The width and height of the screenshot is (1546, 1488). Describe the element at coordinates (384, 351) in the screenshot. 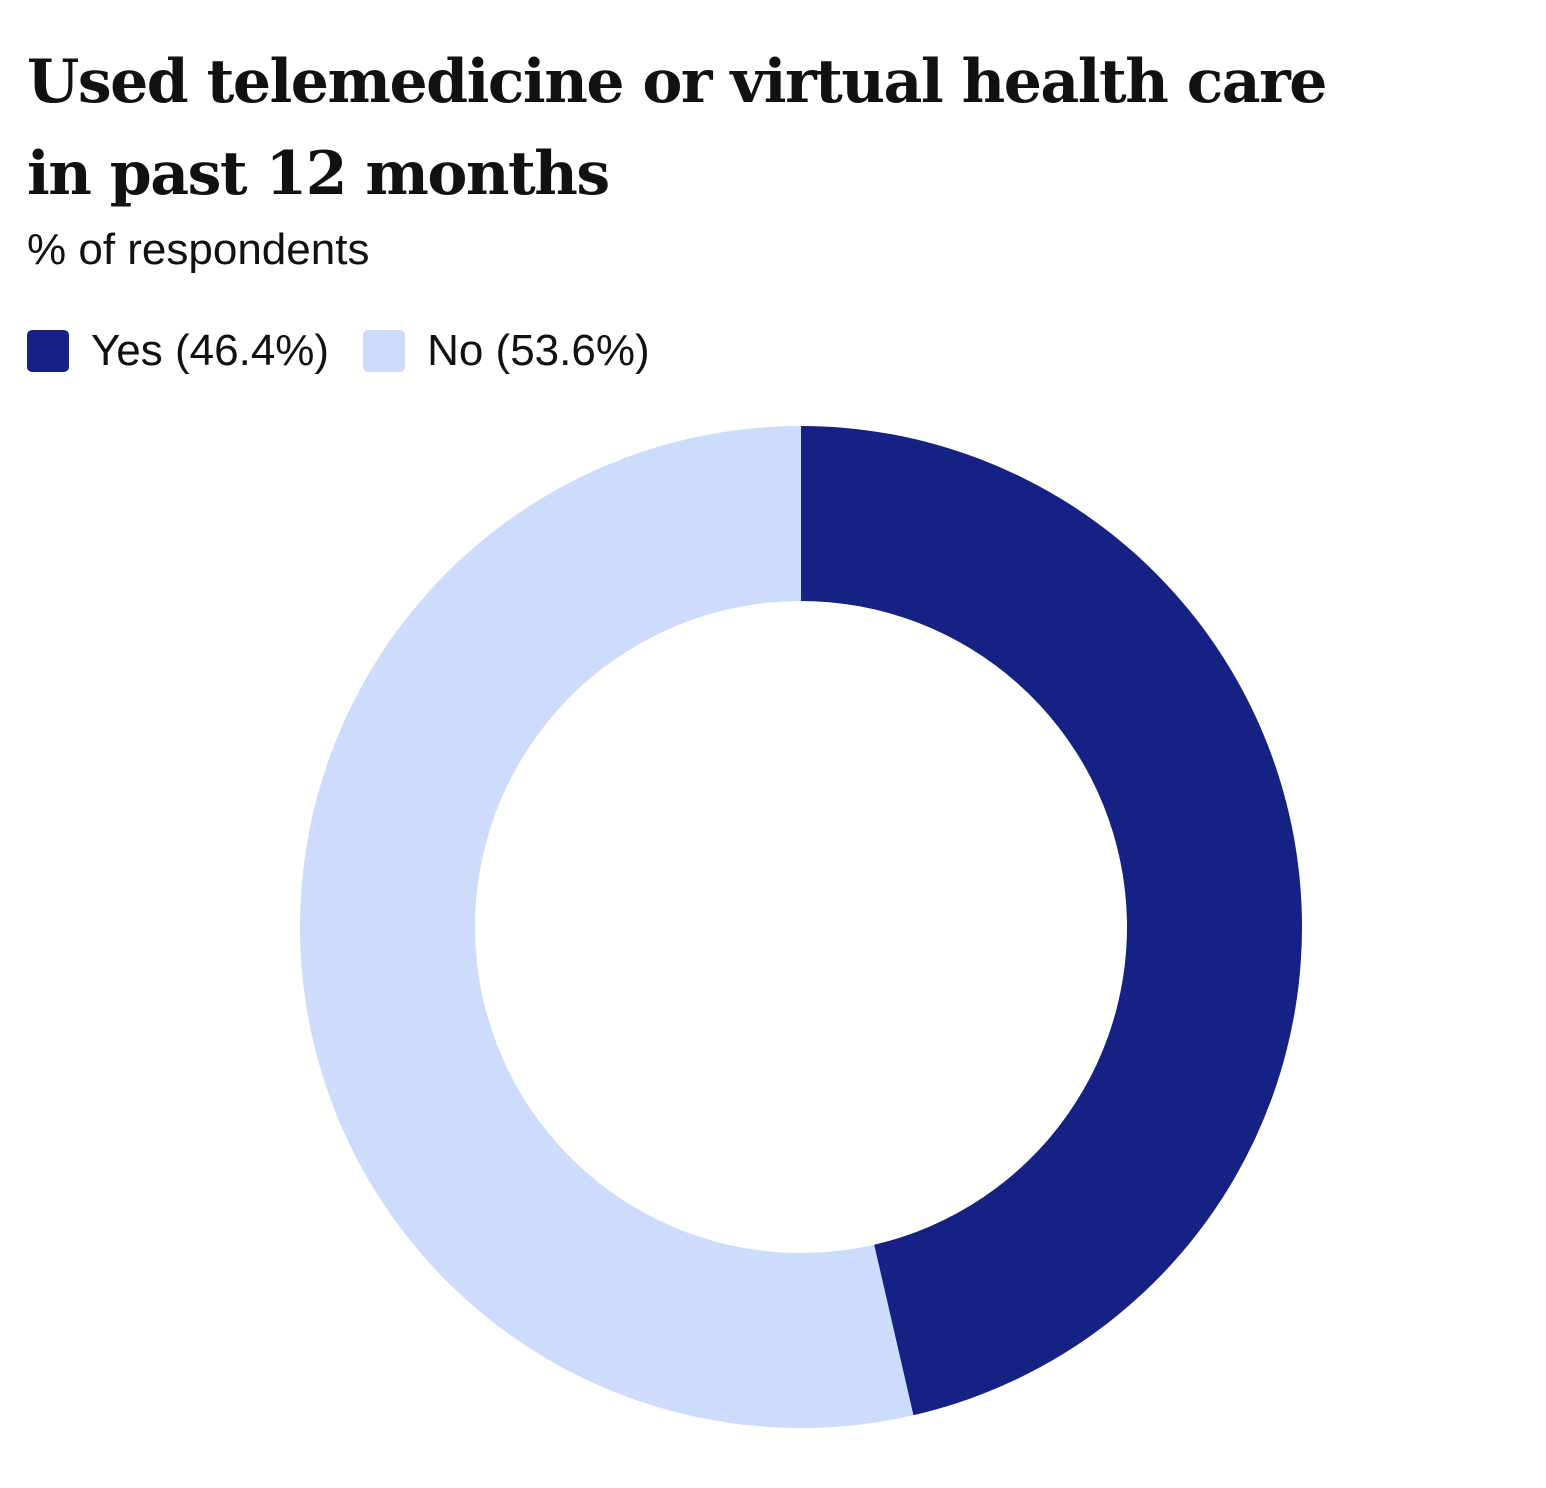

I see `legend-swatch-no` at that location.